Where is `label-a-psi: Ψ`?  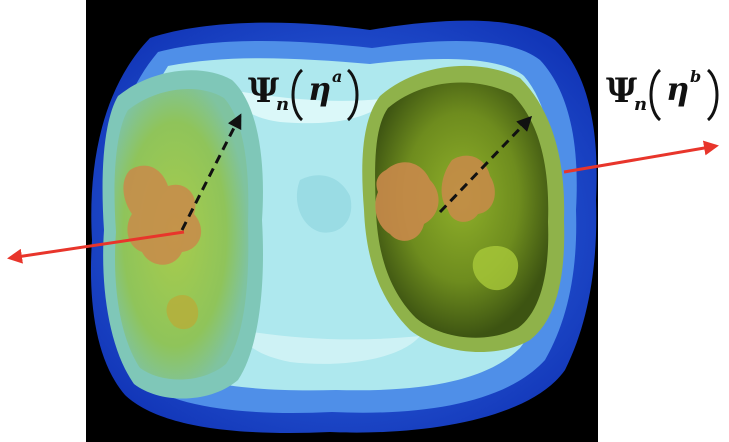
label-a-psi: Ψ is located at coordinates (263, 91).